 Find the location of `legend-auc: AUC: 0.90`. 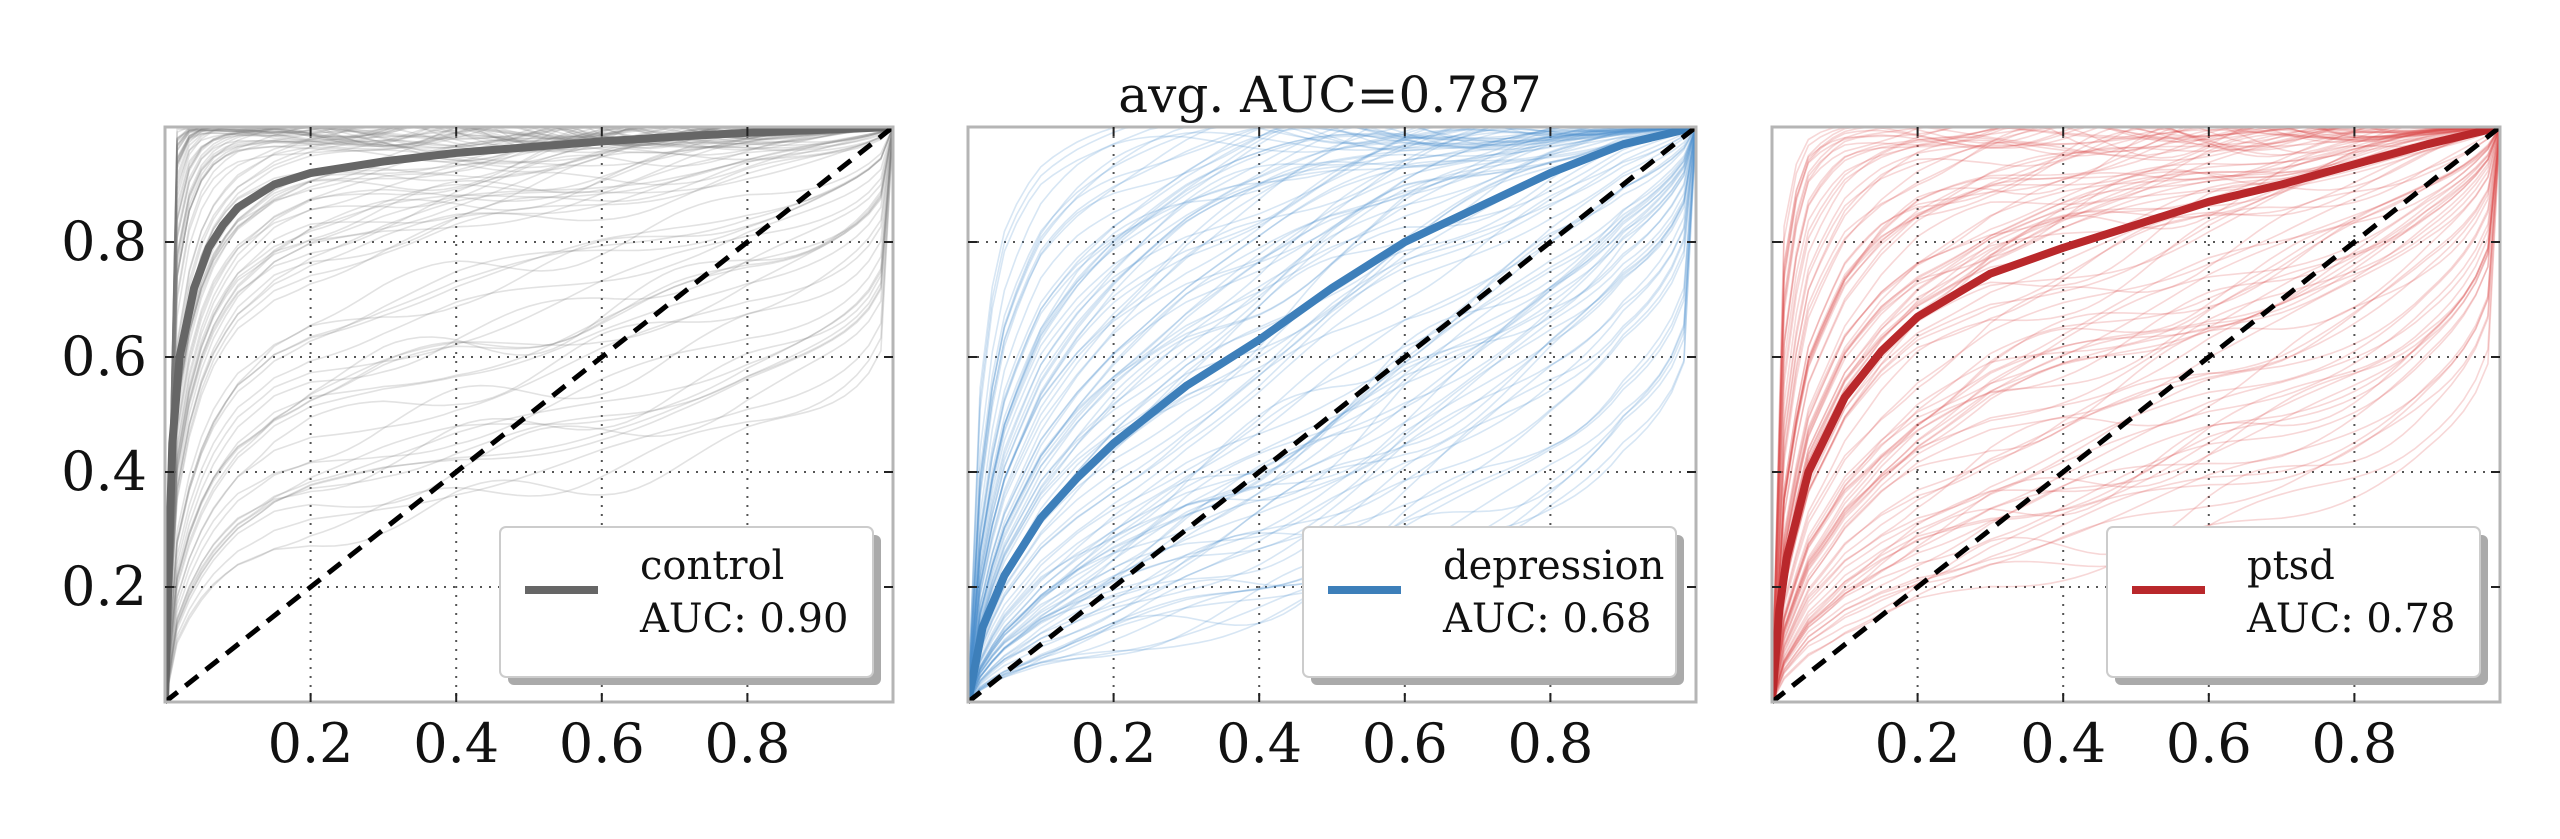

legend-auc: AUC: 0.90 is located at coordinates (743, 619).